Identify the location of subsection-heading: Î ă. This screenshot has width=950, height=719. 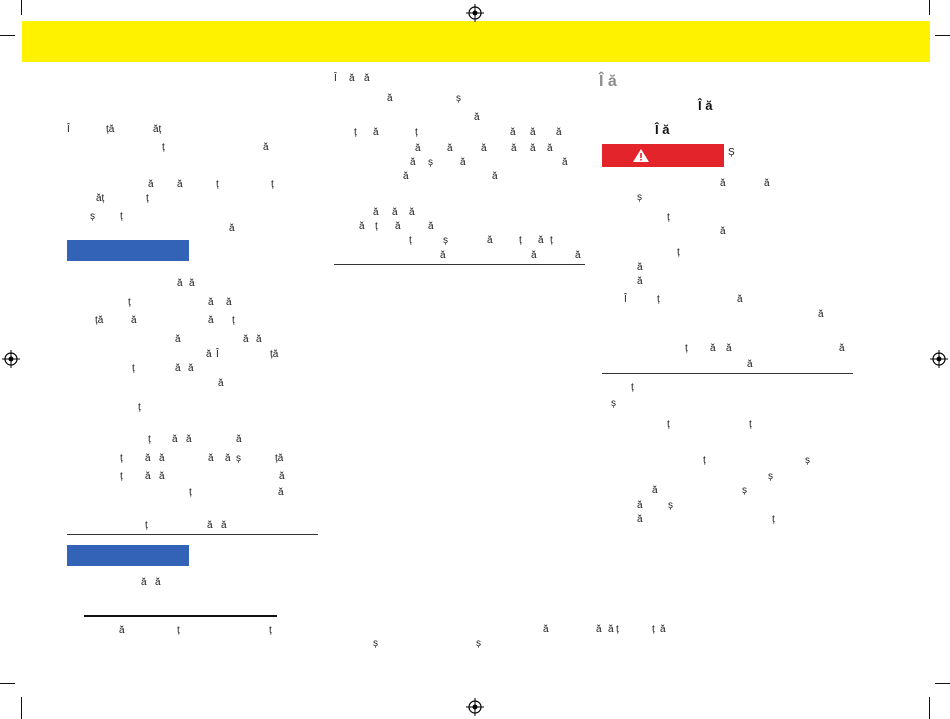
(705, 105).